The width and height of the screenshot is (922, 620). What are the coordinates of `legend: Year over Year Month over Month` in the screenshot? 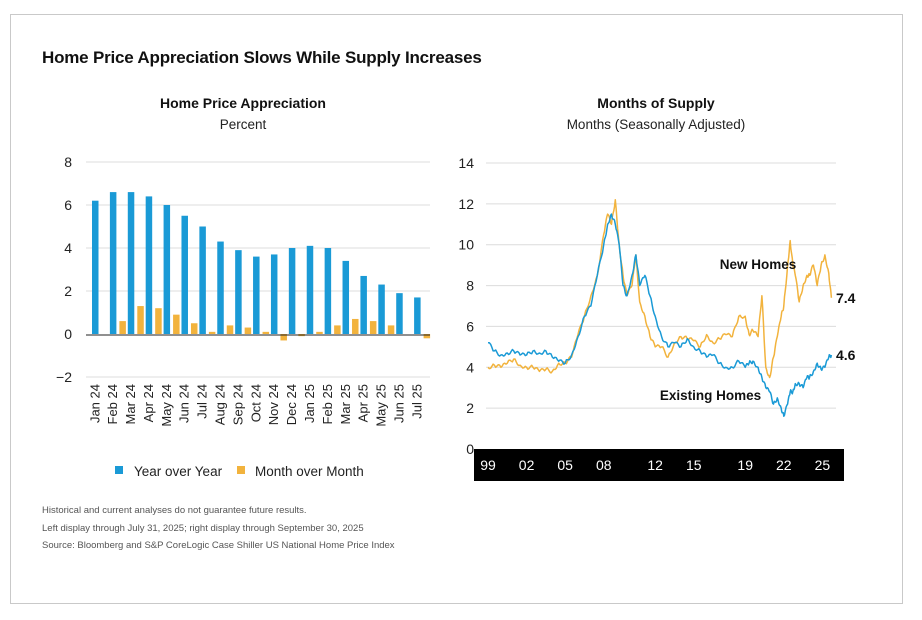 It's located at (239, 471).